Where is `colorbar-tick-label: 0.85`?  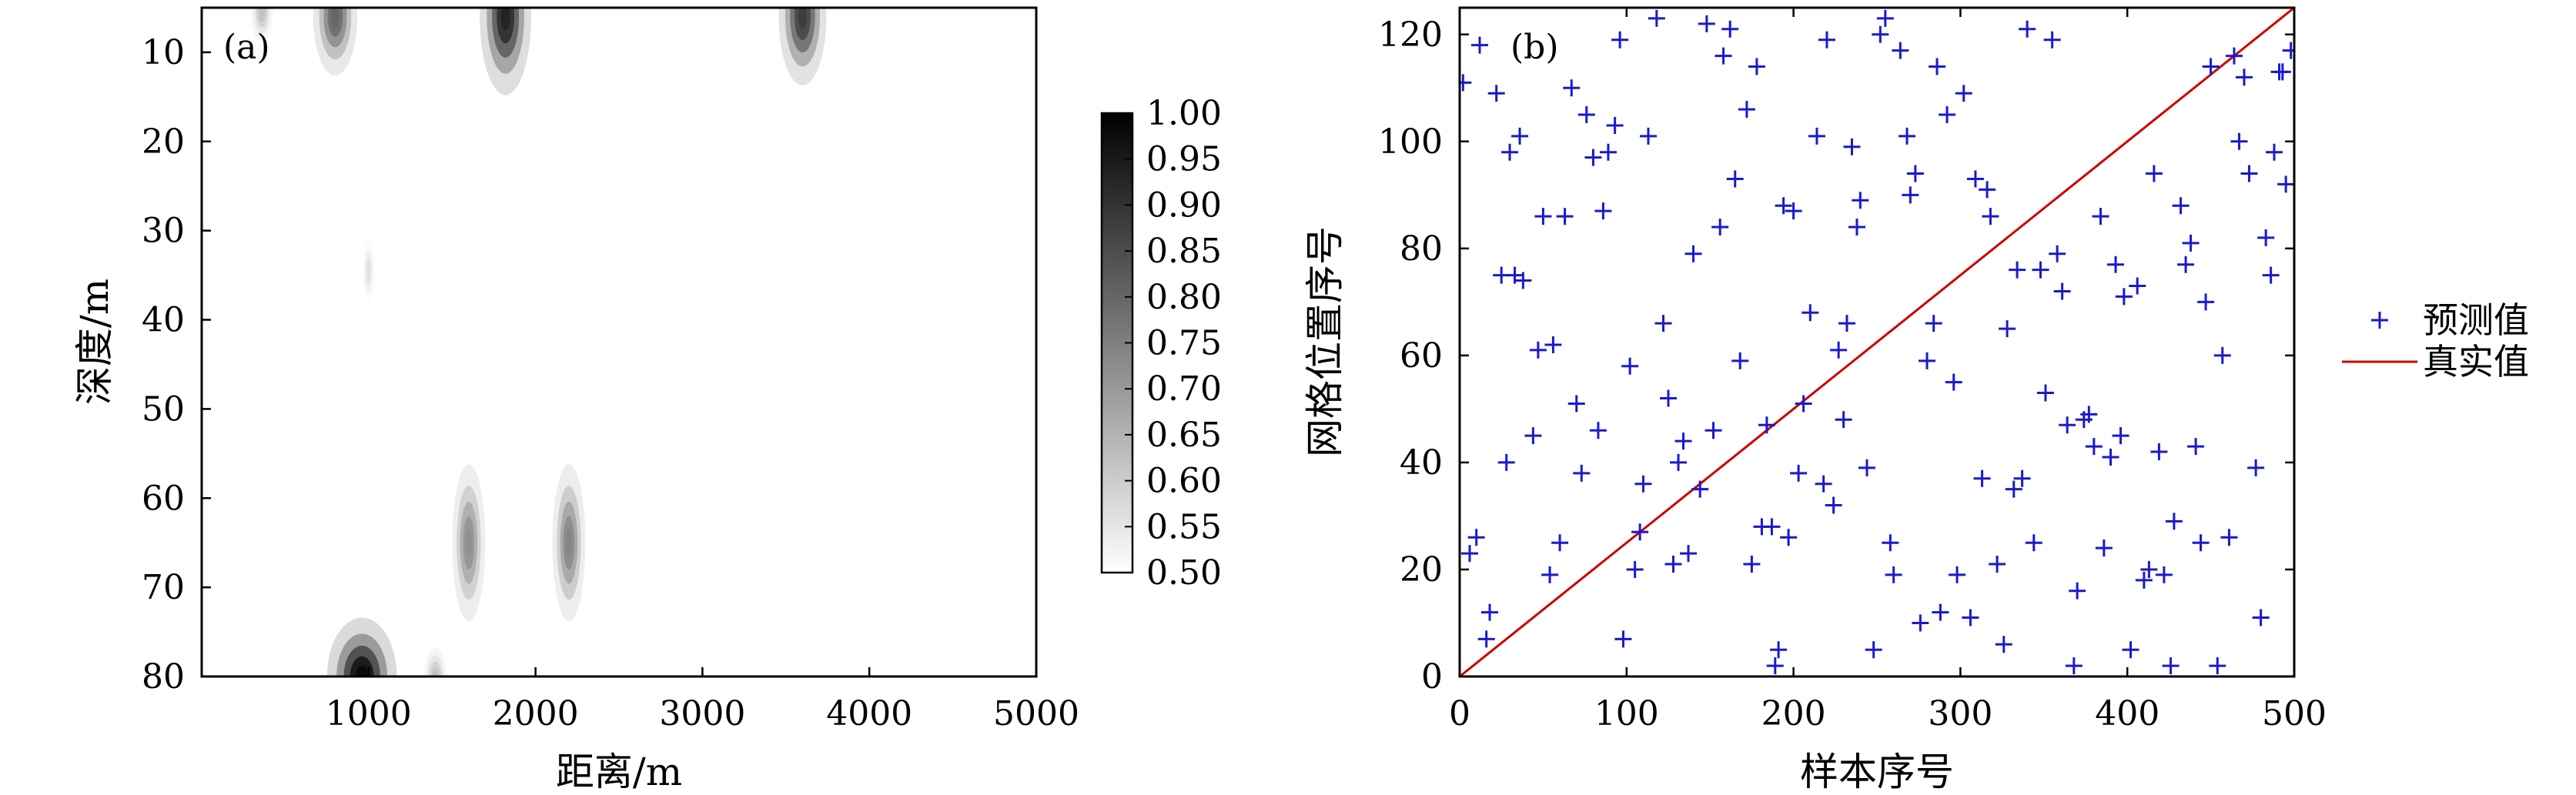 colorbar-tick-label: 0.85 is located at coordinates (1184, 251).